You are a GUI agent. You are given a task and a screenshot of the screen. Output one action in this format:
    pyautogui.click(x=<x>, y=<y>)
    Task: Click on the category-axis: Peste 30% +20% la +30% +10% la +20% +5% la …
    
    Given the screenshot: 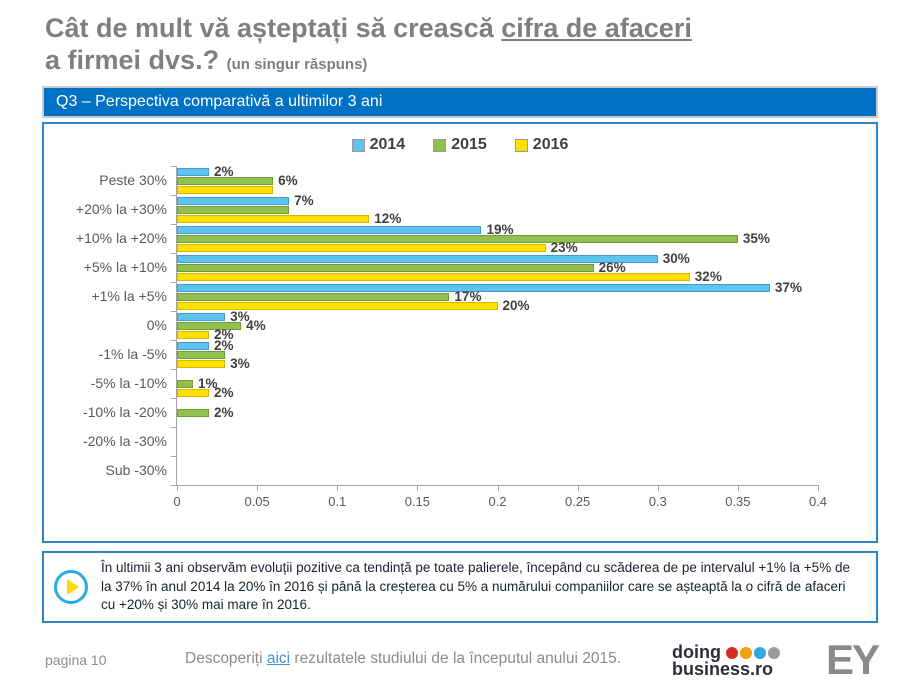 What is the action you would take?
    pyautogui.click(x=110, y=326)
    